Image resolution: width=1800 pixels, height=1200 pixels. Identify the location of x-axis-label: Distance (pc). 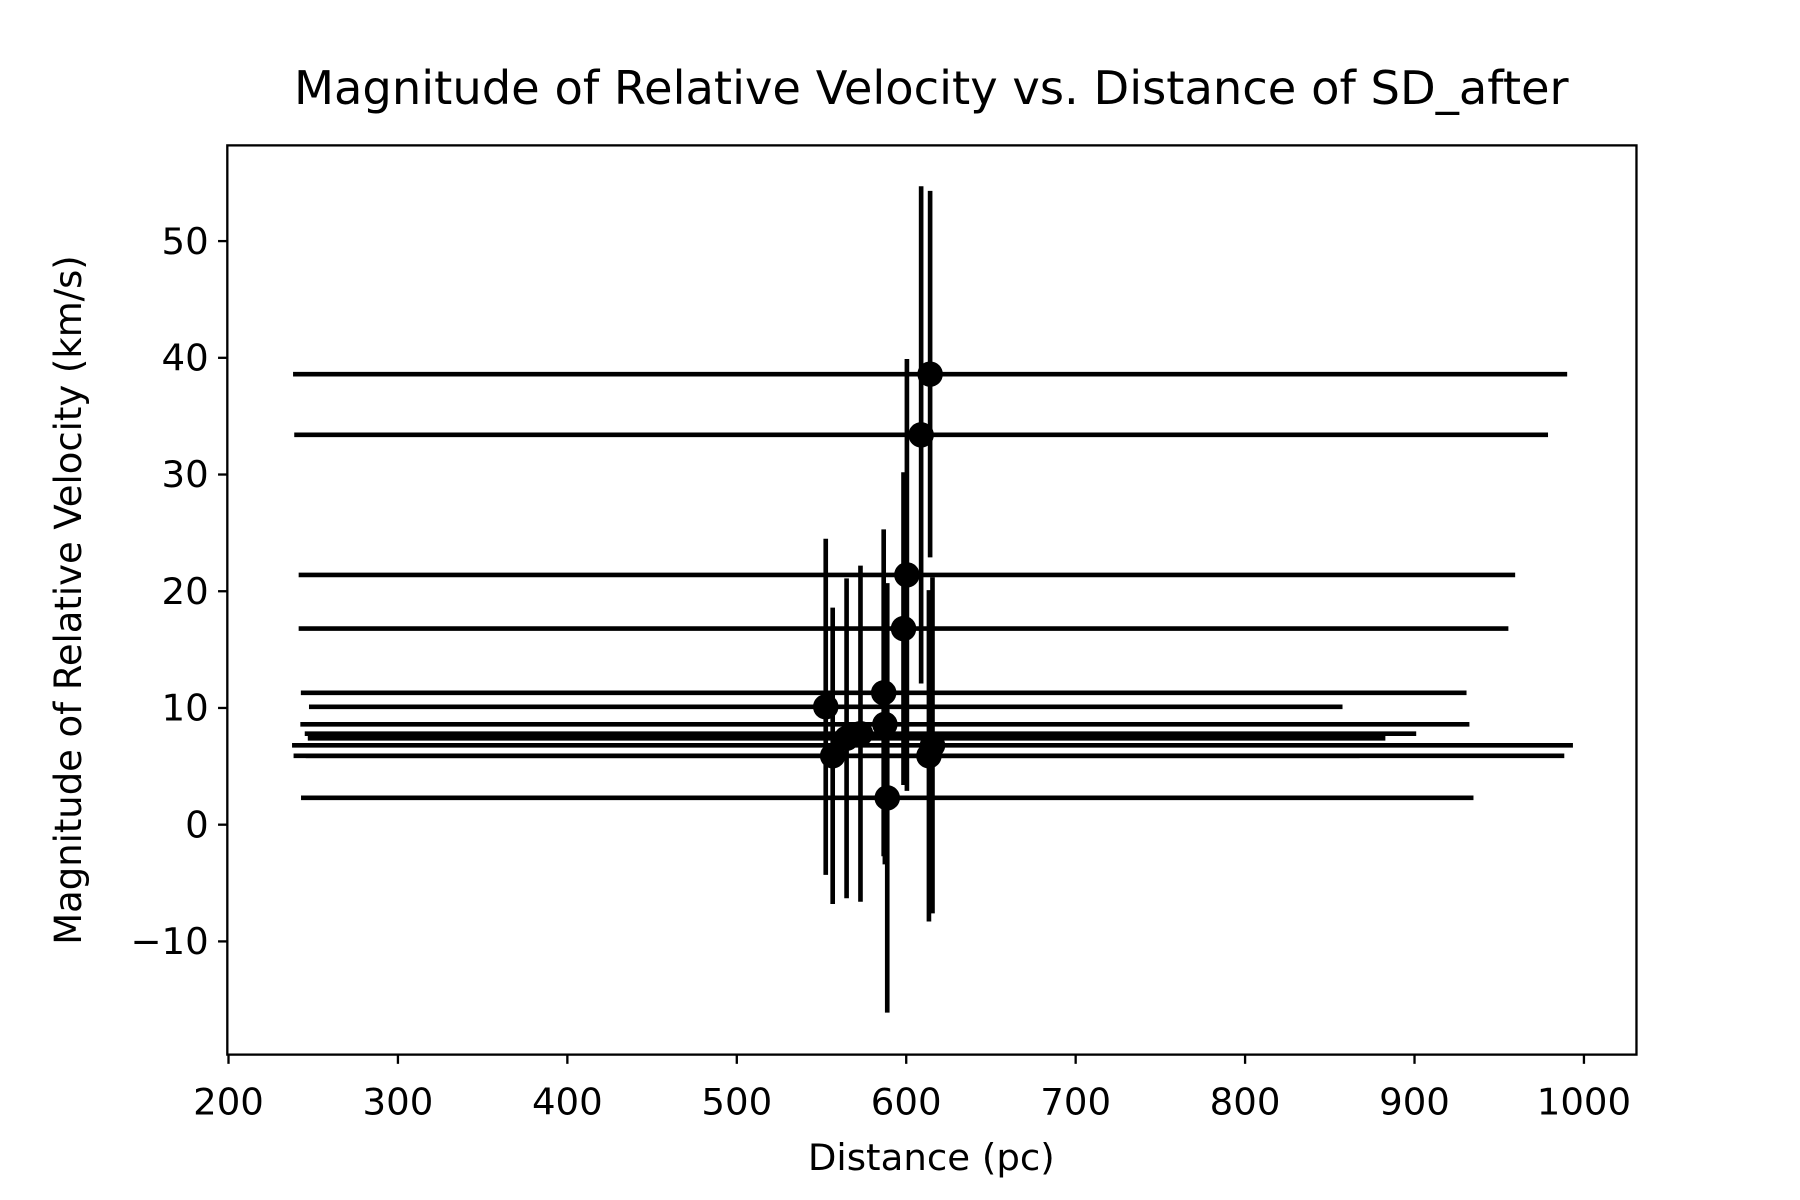
(931, 1157).